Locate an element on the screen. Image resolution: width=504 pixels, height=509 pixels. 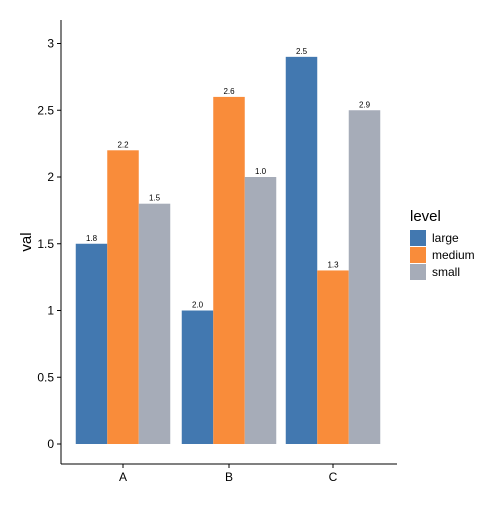
y-tick-label: 1.5 is located at coordinates (45, 244).